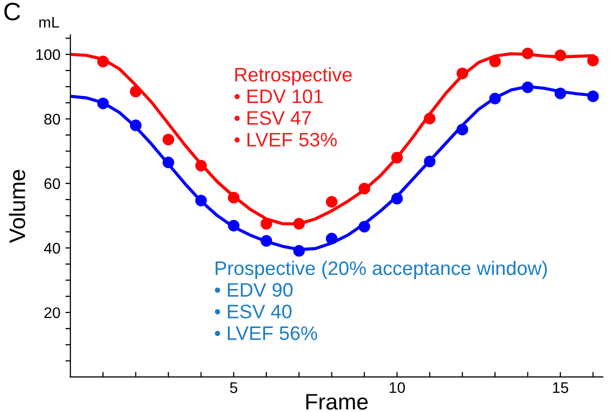 The width and height of the screenshot is (612, 412). I want to click on y-tick-label: 80, so click(52, 119).